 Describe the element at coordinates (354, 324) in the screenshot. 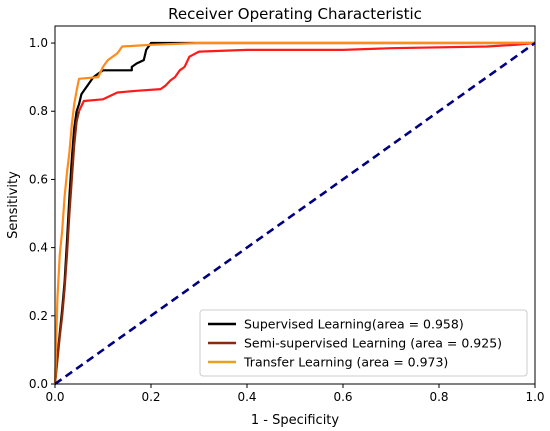

I see `legend-label: Supervised Learning(area = 0.958)` at that location.